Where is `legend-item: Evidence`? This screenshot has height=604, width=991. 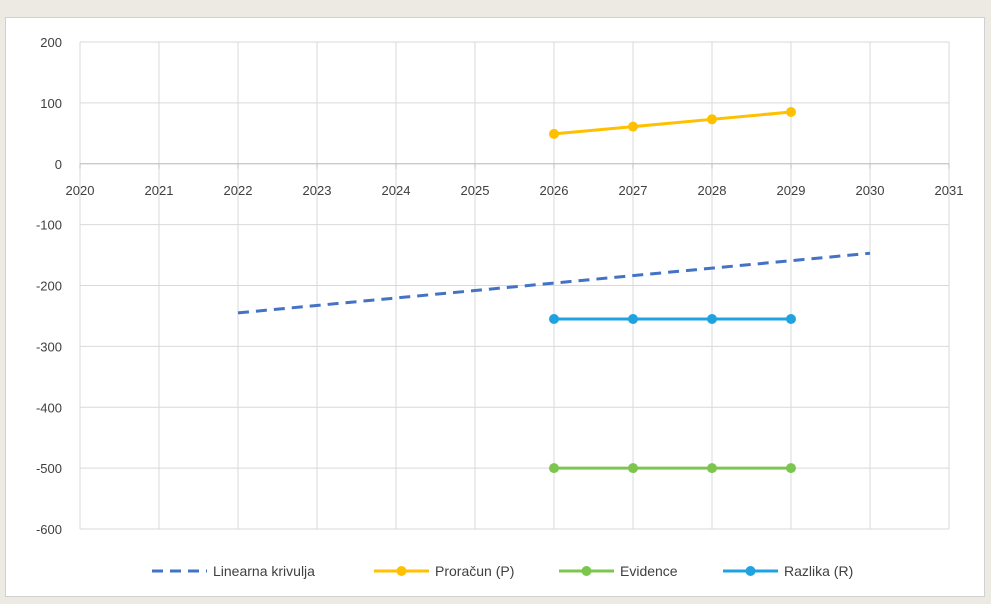 legend-item: Evidence is located at coordinates (618, 571).